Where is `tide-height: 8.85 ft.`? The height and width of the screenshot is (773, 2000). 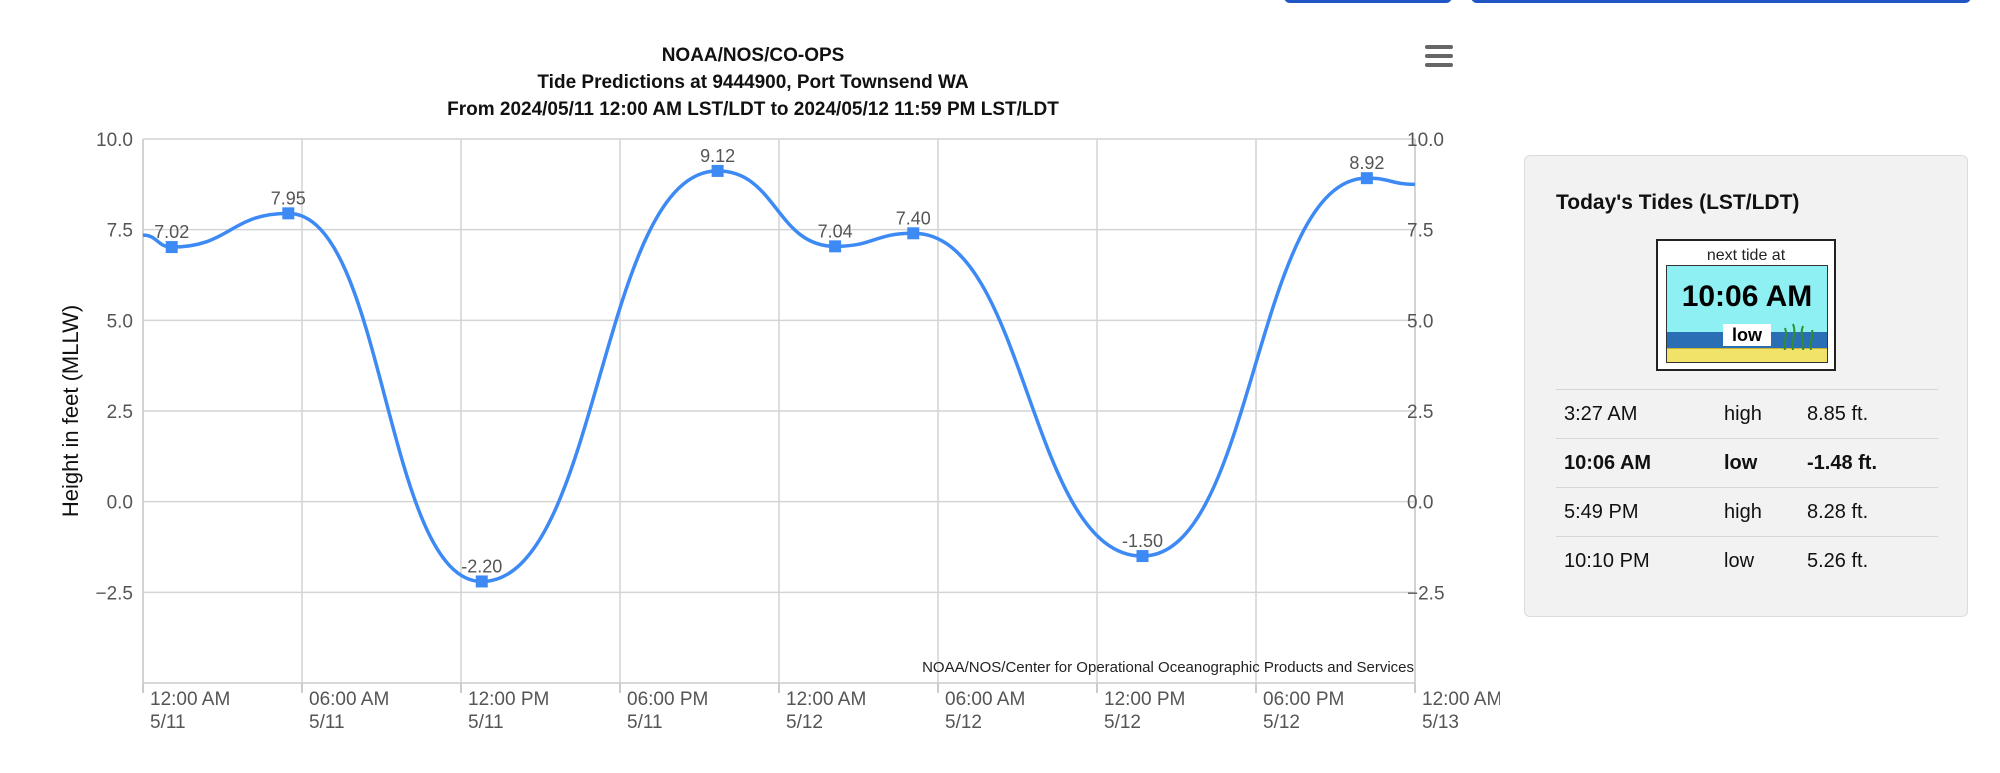 tide-height: 8.85 ft. is located at coordinates (1838, 414).